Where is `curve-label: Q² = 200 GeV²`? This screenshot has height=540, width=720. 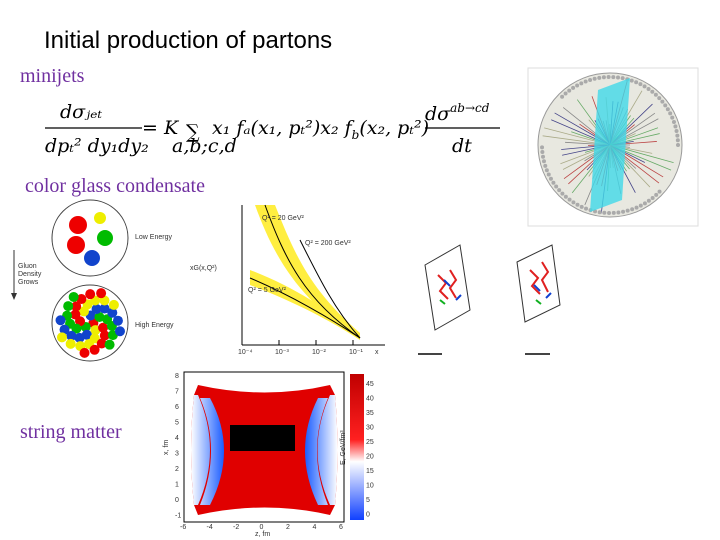
curve-label: Q² = 200 GeV² is located at coordinates (328, 243).